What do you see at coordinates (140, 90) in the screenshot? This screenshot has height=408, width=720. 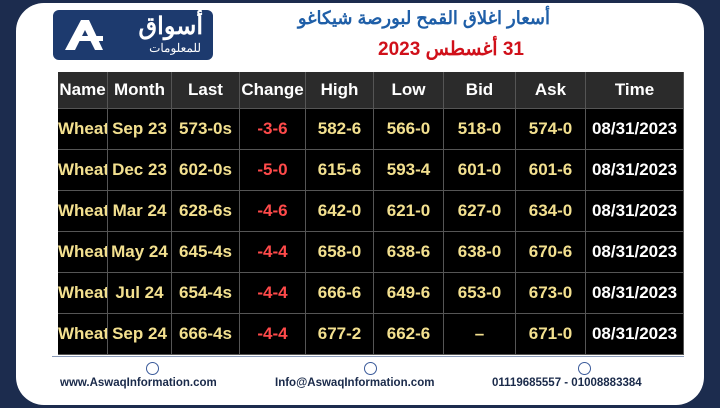 I see `column-header: Month` at bounding box center [140, 90].